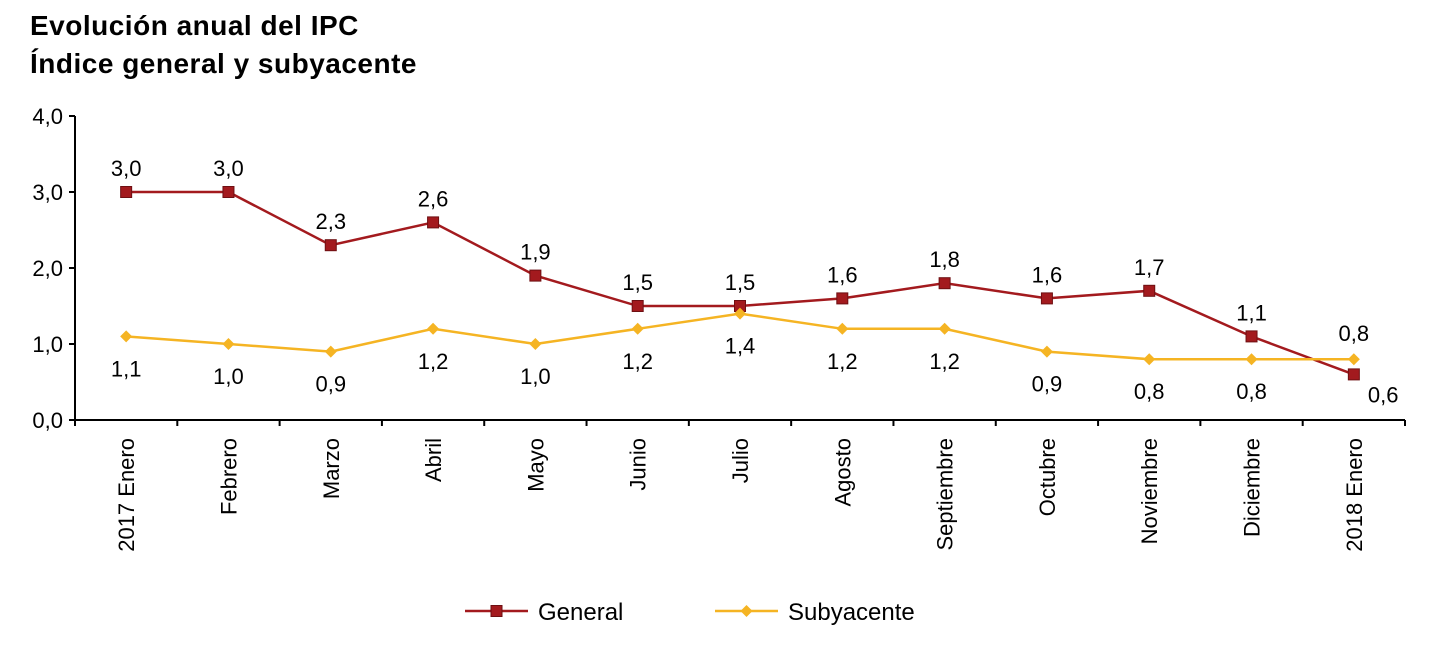 The height and width of the screenshot is (650, 1436). I want to click on y-tick-label: 2,0, so click(47, 268).